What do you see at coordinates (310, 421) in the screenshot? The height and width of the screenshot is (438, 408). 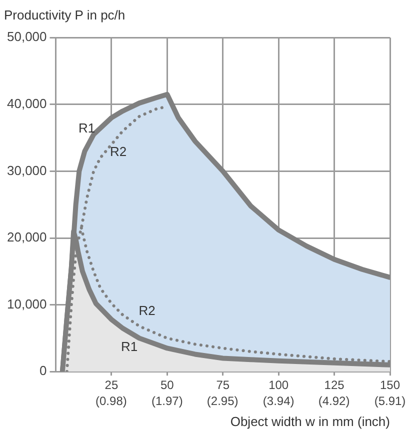 I see `x-axis-title: Object width w in mm (inch)` at bounding box center [310, 421].